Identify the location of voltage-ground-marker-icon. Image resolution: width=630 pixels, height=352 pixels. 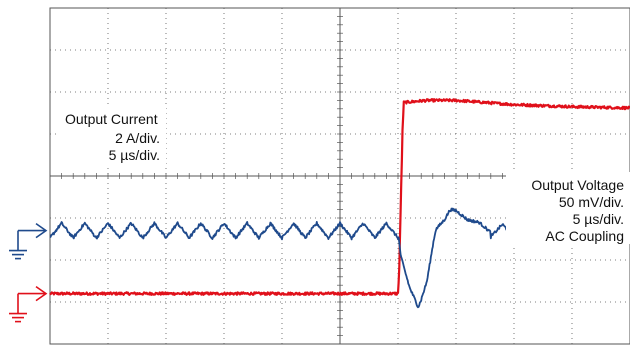
(28, 241).